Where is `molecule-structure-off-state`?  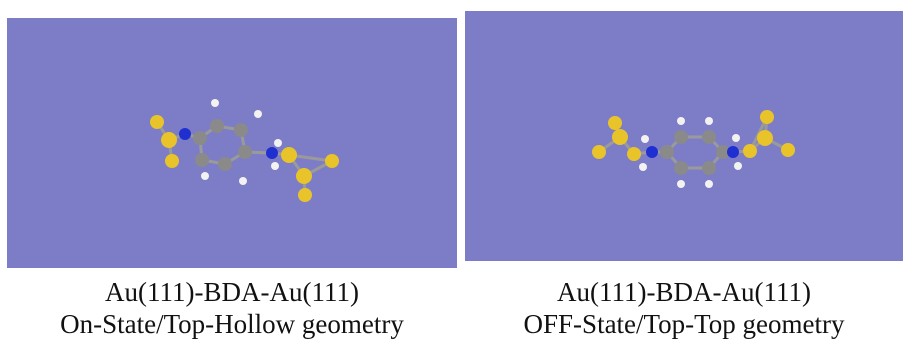
molecule-structure-off-state is located at coordinates (693, 149).